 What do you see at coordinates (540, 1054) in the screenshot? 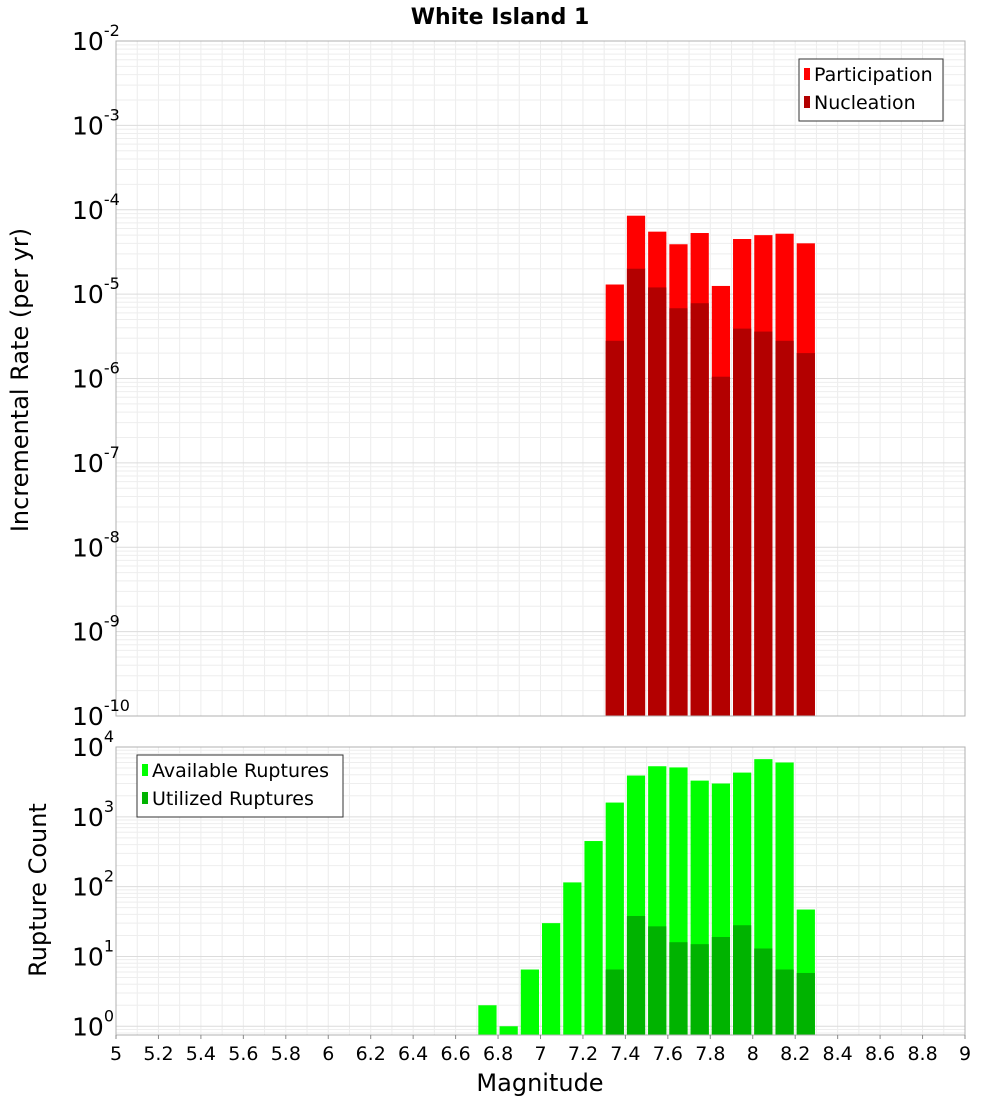
I see `x-tick-label: 7` at bounding box center [540, 1054].